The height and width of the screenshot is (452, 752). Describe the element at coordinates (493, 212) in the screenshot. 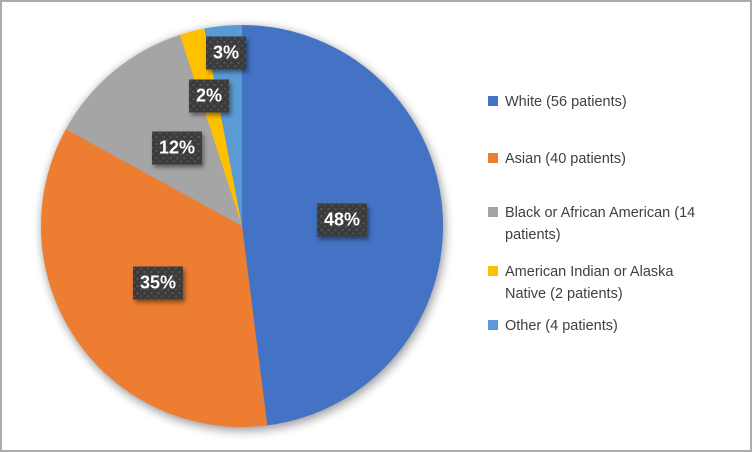

I see `legend-marker-black-or-african-american` at that location.